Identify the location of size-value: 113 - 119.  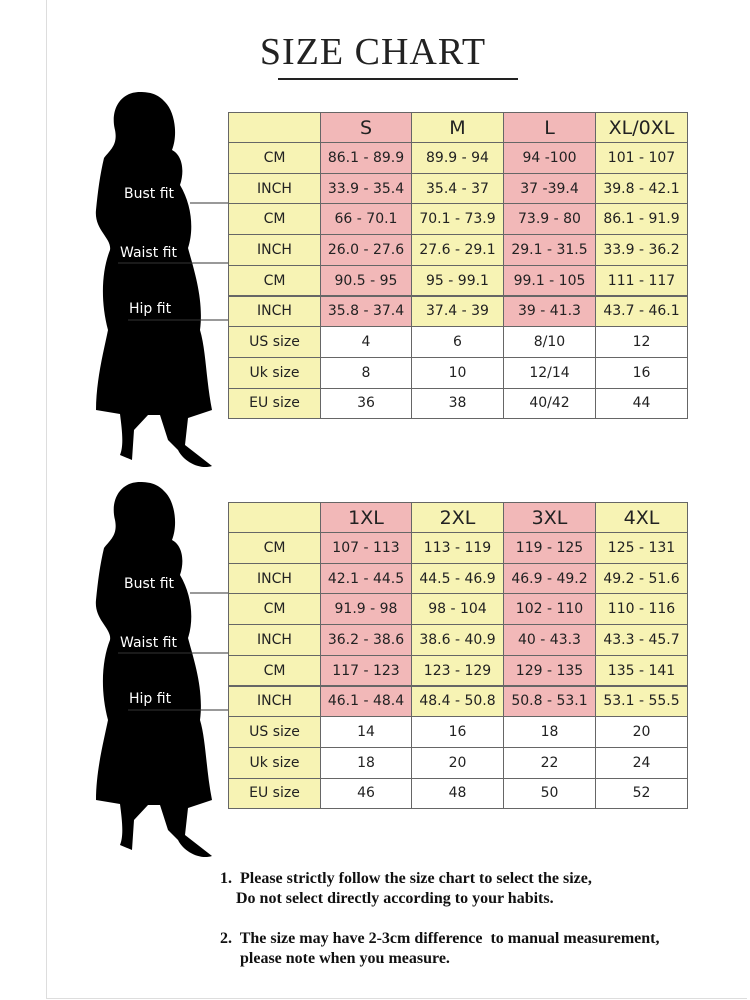
(457, 548).